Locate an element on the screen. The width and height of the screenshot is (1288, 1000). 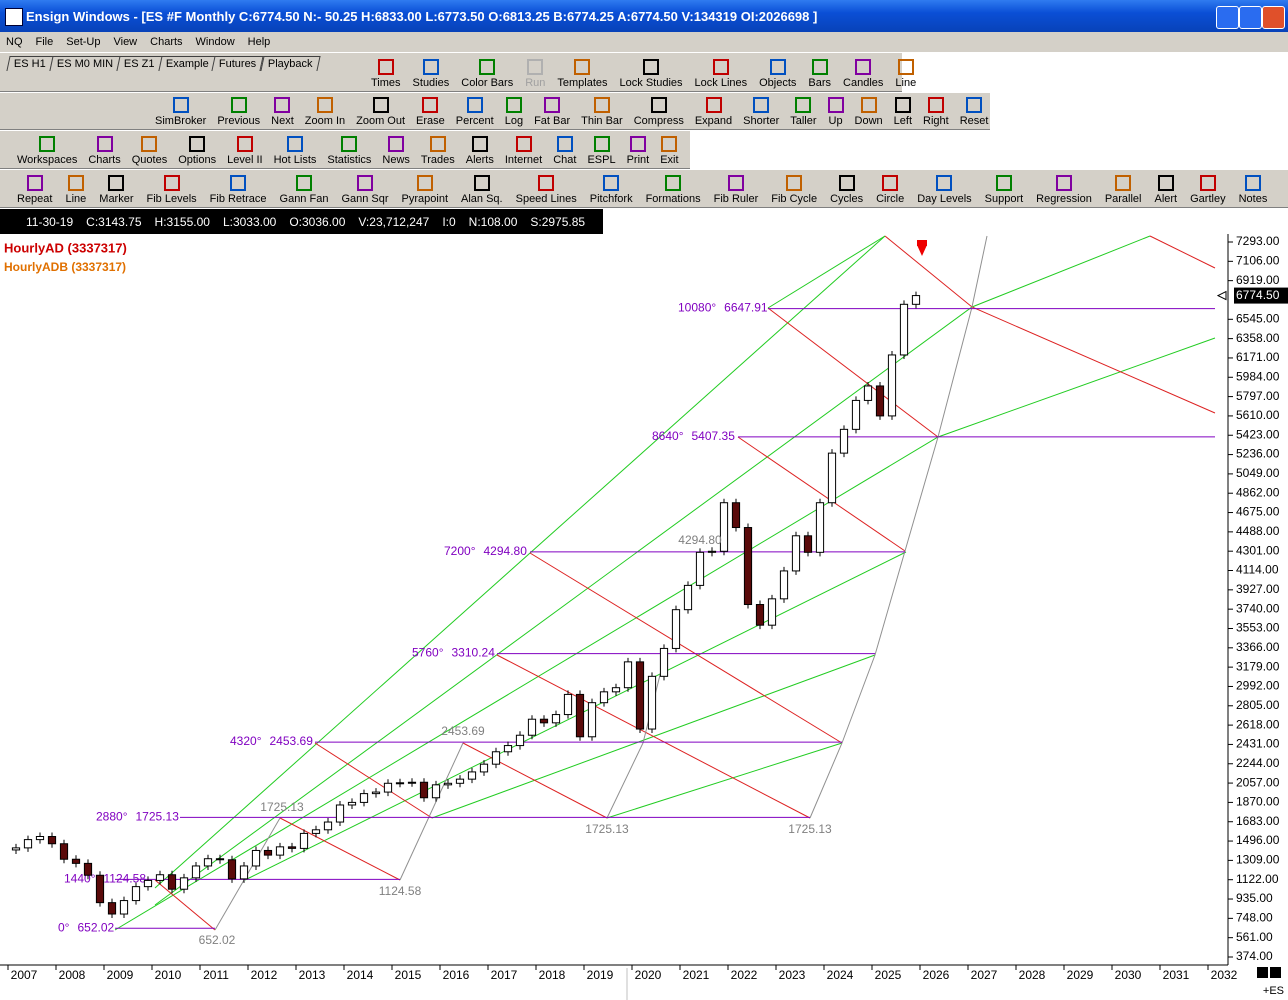
toolbar-button: Erase is located at coordinates (430, 113).